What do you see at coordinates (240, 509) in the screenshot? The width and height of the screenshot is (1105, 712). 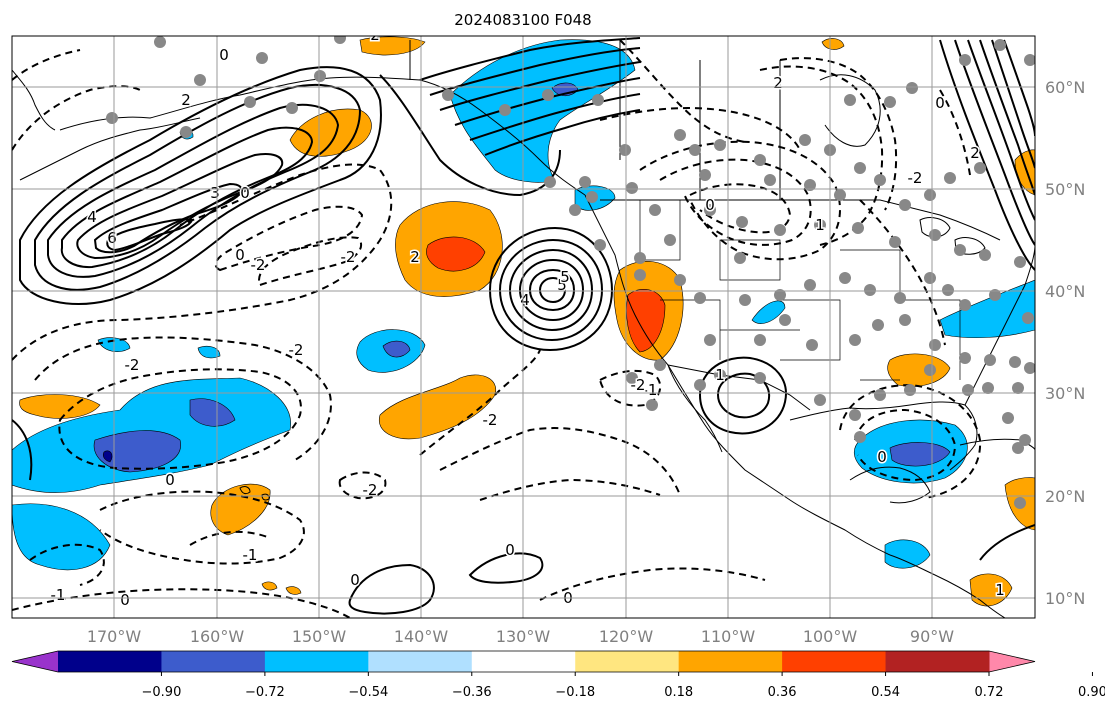 I see `positive-anomaly-subtropics` at bounding box center [240, 509].